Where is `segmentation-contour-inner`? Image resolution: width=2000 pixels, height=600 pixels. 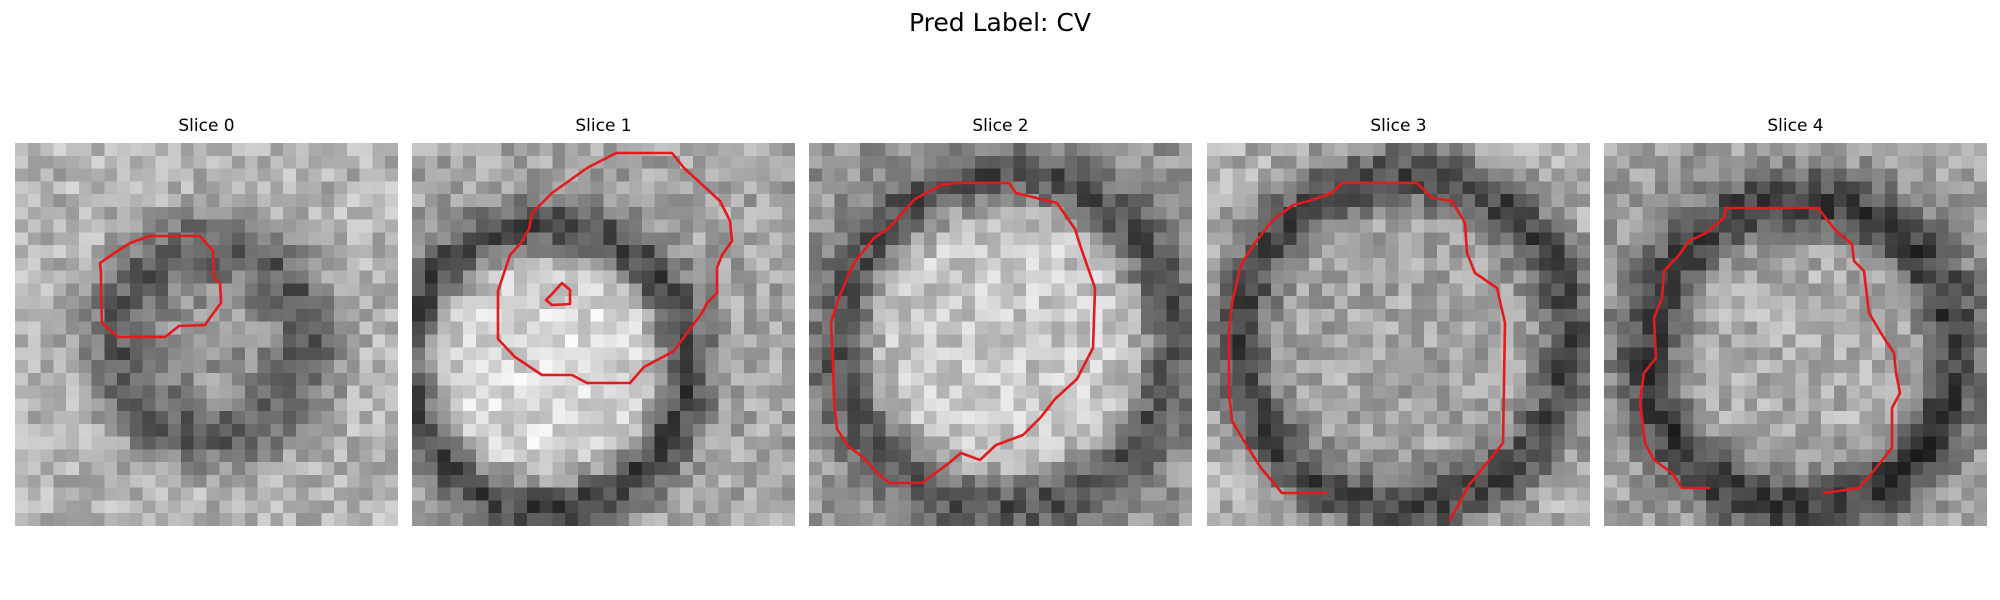
segmentation-contour-inner is located at coordinates (558, 294).